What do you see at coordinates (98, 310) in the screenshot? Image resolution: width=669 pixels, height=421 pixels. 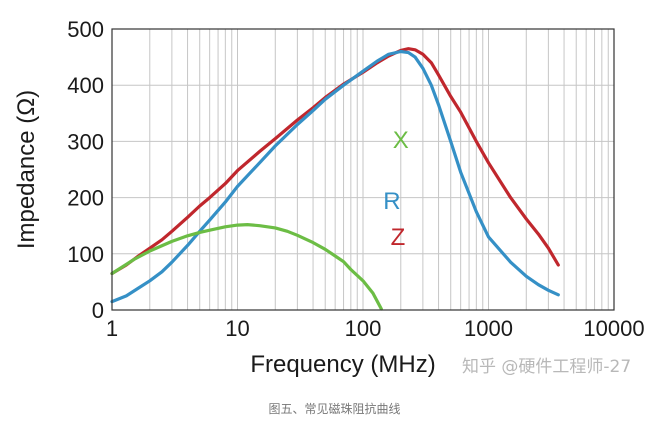 I see `y-tick-label: 0` at bounding box center [98, 310].